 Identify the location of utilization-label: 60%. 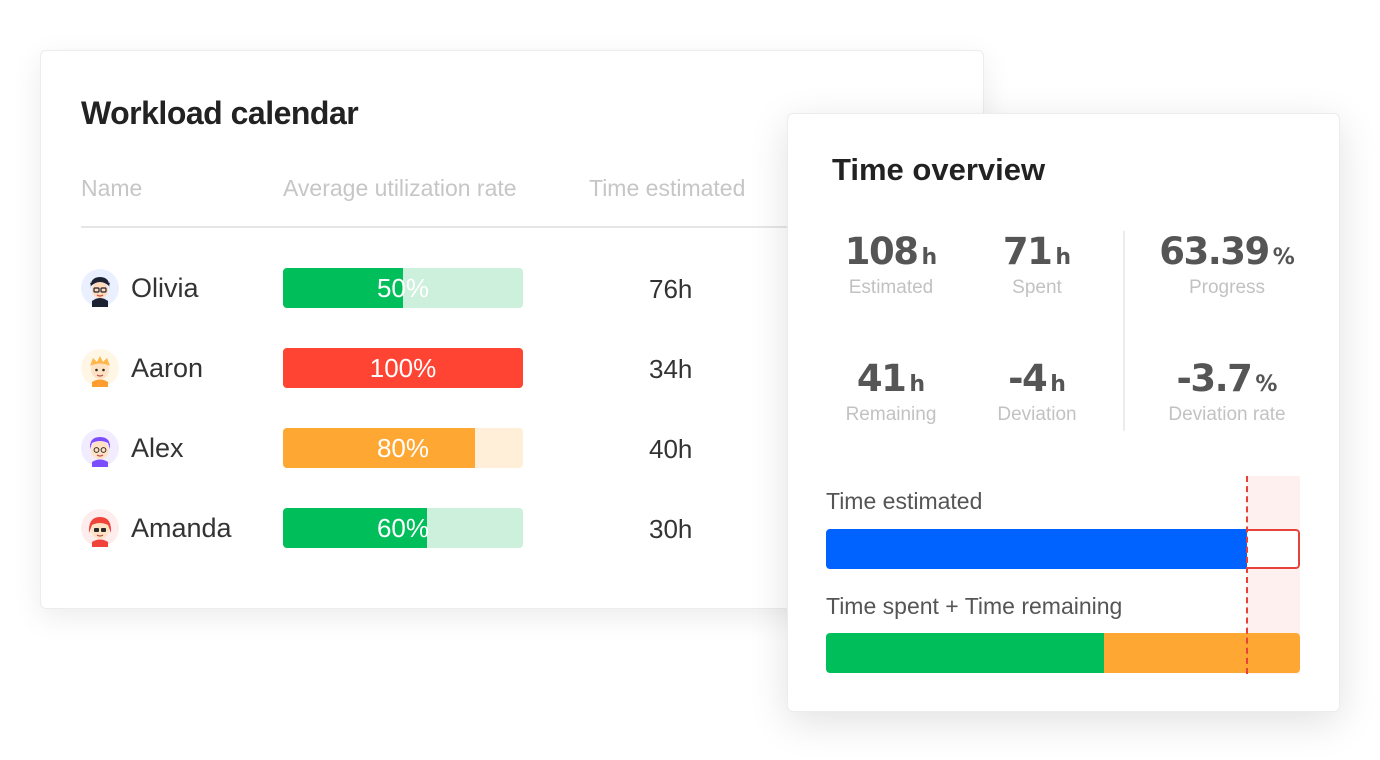
(403, 528).